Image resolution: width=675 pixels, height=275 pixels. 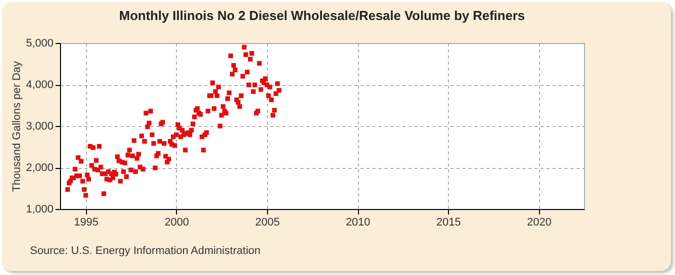 What do you see at coordinates (40, 85) in the screenshot?
I see `y-tick-label: 4,000` at bounding box center [40, 85].